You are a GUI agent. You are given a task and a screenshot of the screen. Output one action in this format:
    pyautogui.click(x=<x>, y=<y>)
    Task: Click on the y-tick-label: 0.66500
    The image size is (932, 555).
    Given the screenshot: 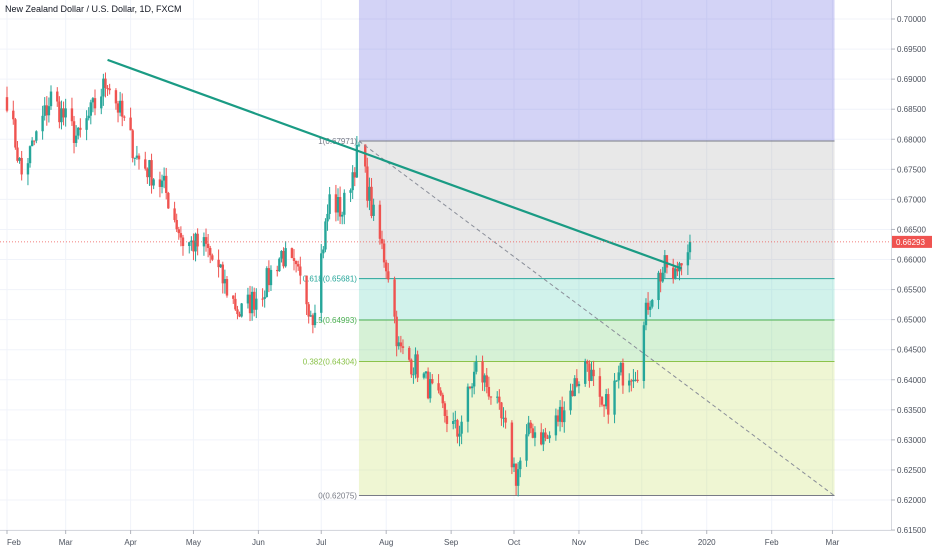 What is the action you would take?
    pyautogui.click(x=911, y=229)
    